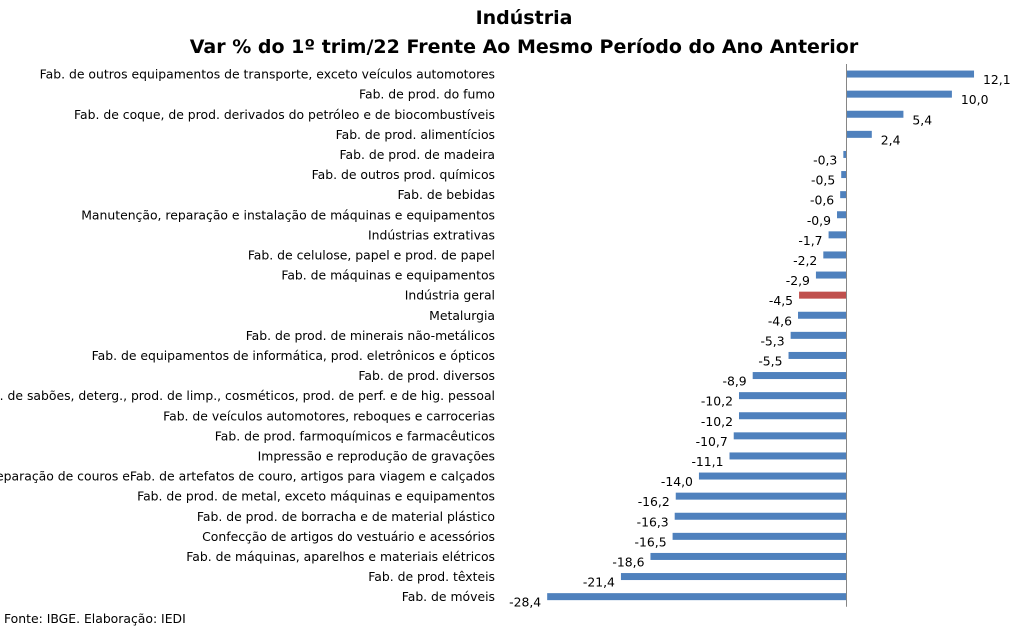  Describe the element at coordinates (462, 315) in the screenshot. I see `category-label: Metalurgia` at that location.